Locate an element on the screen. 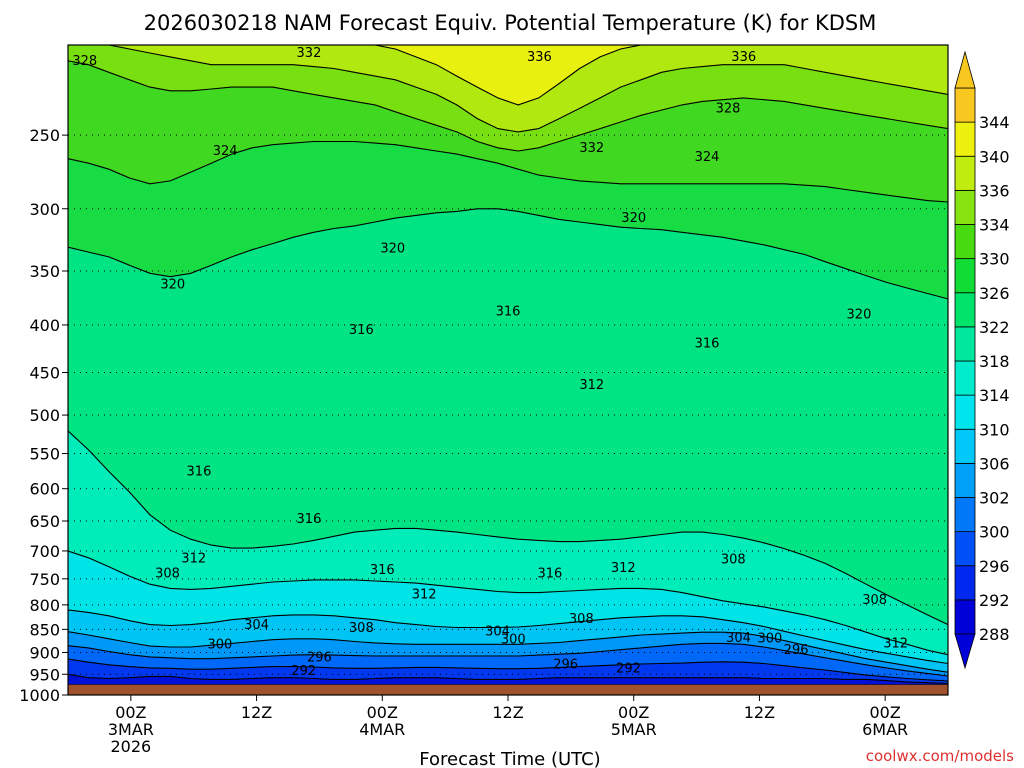  colorbar-bottom-arrow is located at coordinates (965, 651).